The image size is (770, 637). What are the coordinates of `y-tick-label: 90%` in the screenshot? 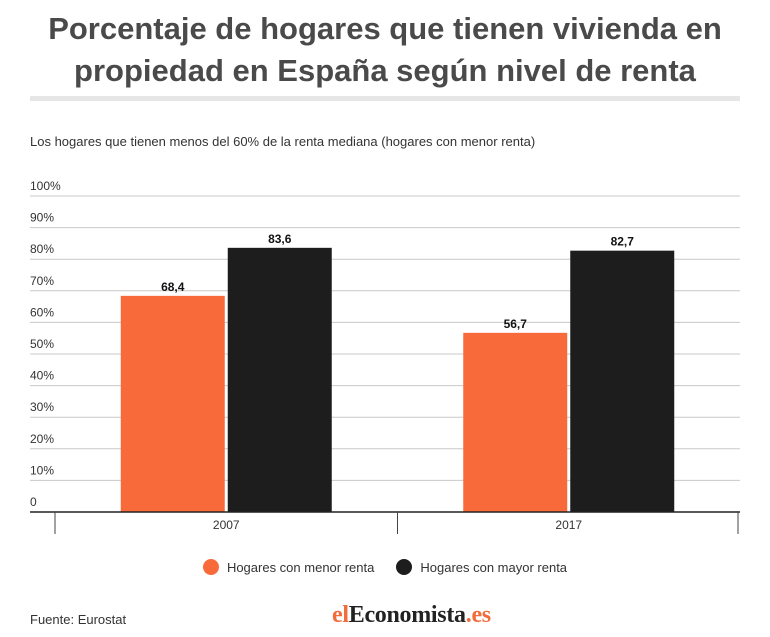 It's located at (42, 218).